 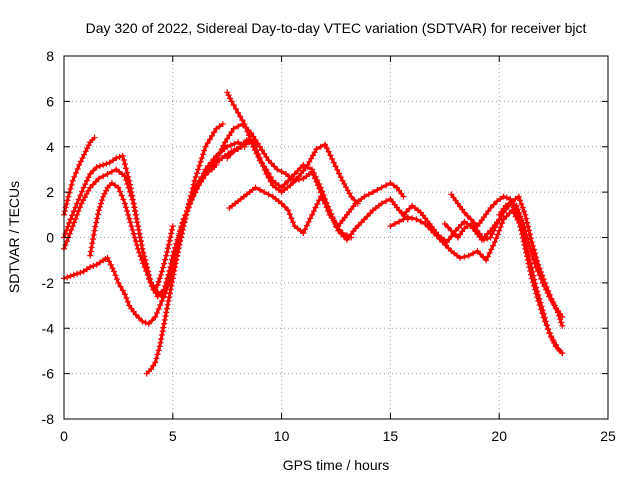 What do you see at coordinates (50, 192) in the screenshot?
I see `y-tick-label: 2` at bounding box center [50, 192].